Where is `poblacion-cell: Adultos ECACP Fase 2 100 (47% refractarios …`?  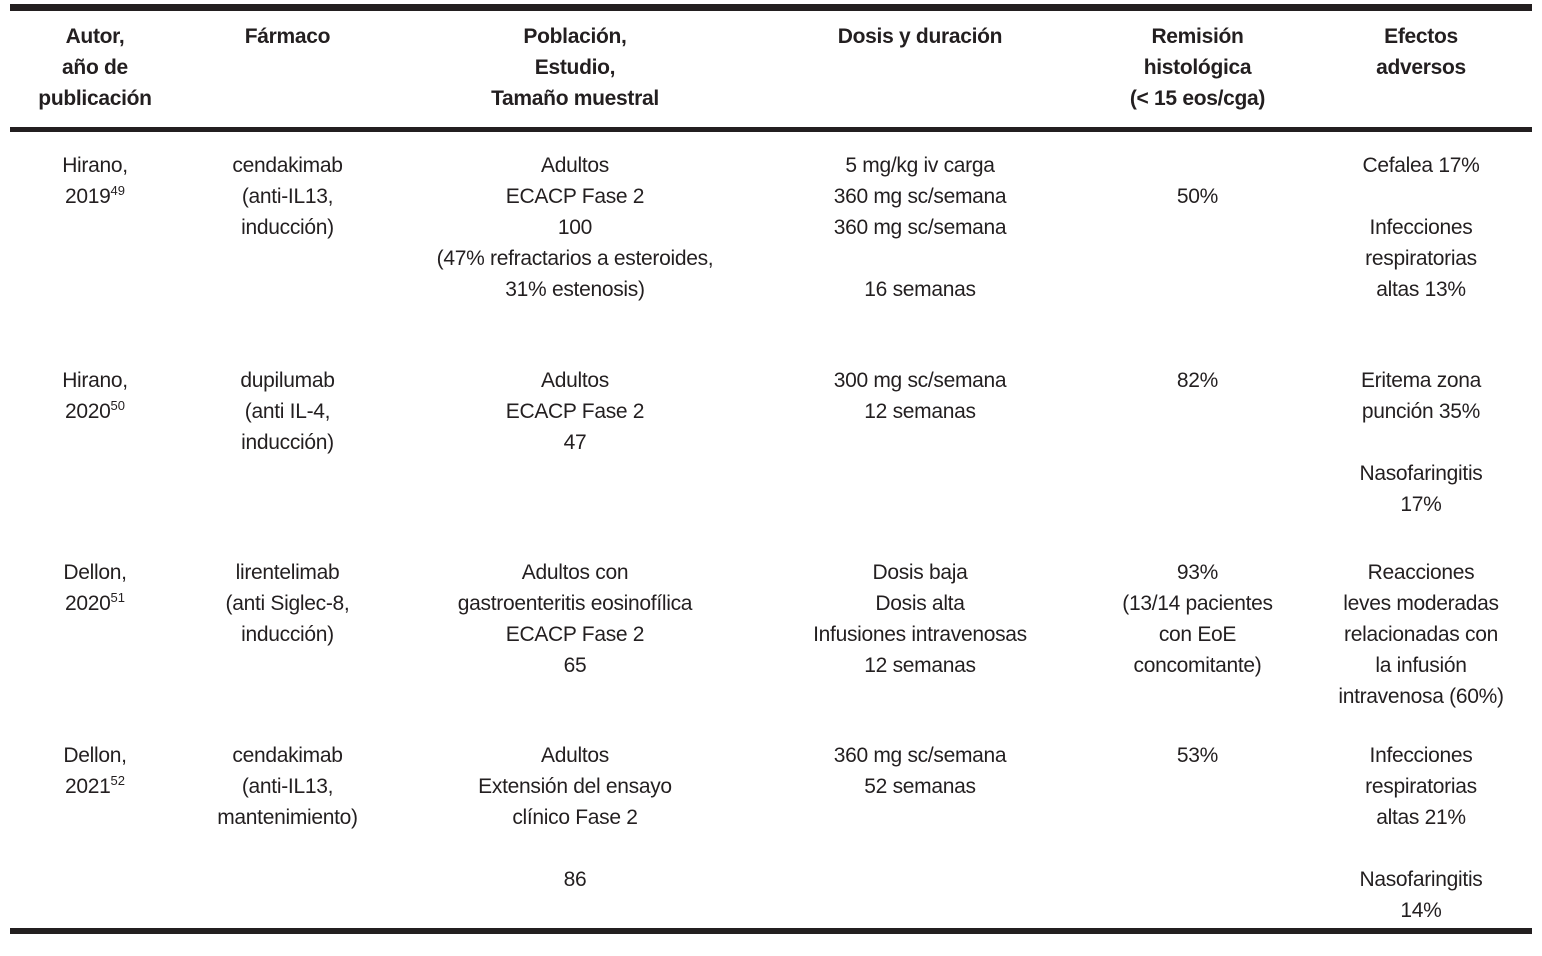
poblacion-cell: Adultos ECACP Fase 2 100 (47% refractarios … is located at coordinates (575, 227).